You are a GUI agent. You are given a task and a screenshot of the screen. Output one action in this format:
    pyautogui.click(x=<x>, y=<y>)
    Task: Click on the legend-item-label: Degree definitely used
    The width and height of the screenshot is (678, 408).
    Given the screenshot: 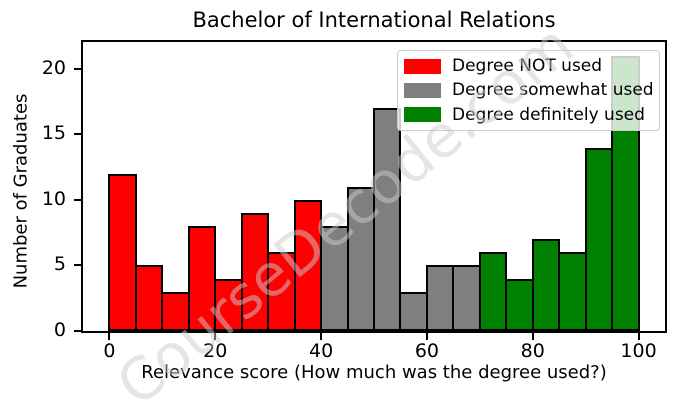 What is the action you would take?
    pyautogui.click(x=548, y=114)
    